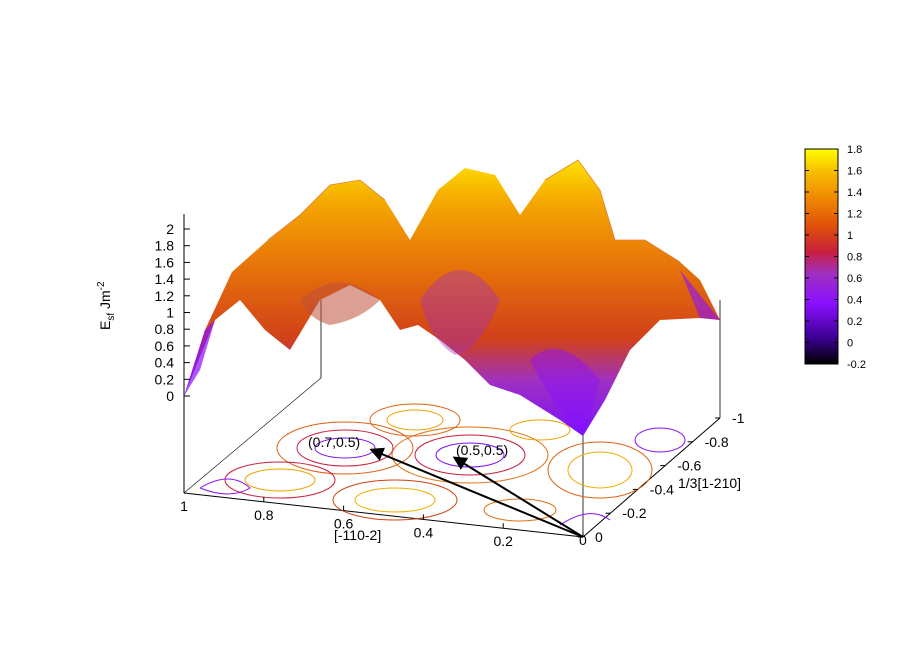 This screenshot has width=905, height=645. Describe the element at coordinates (854, 279) in the screenshot. I see `colorbar-tick-label: 0.6` at that location.